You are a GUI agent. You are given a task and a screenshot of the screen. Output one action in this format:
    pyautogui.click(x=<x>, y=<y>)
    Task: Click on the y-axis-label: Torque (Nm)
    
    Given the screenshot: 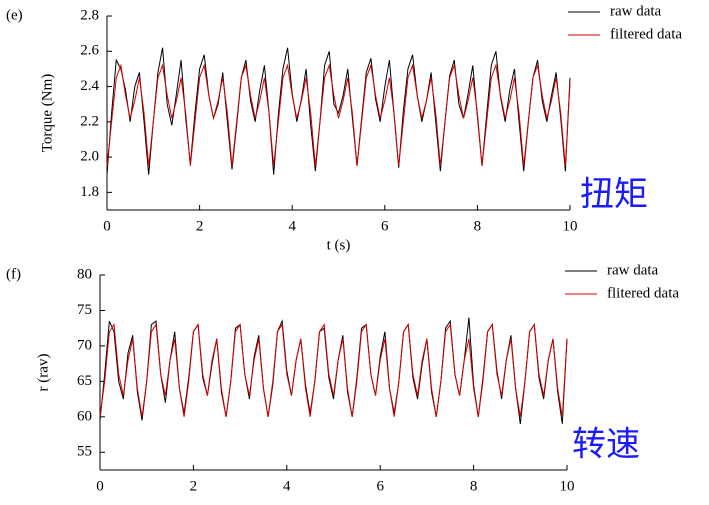 What is the action you would take?
    pyautogui.click(x=47, y=113)
    